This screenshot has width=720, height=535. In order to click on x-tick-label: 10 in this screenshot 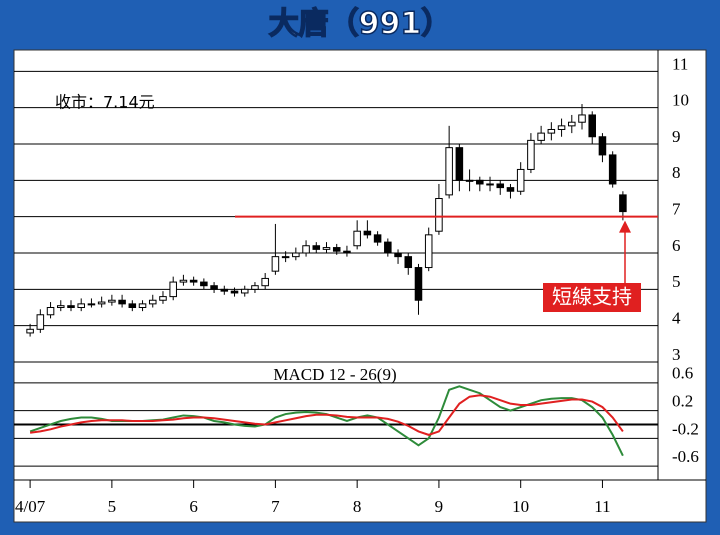, I will do `click(520, 506)`.